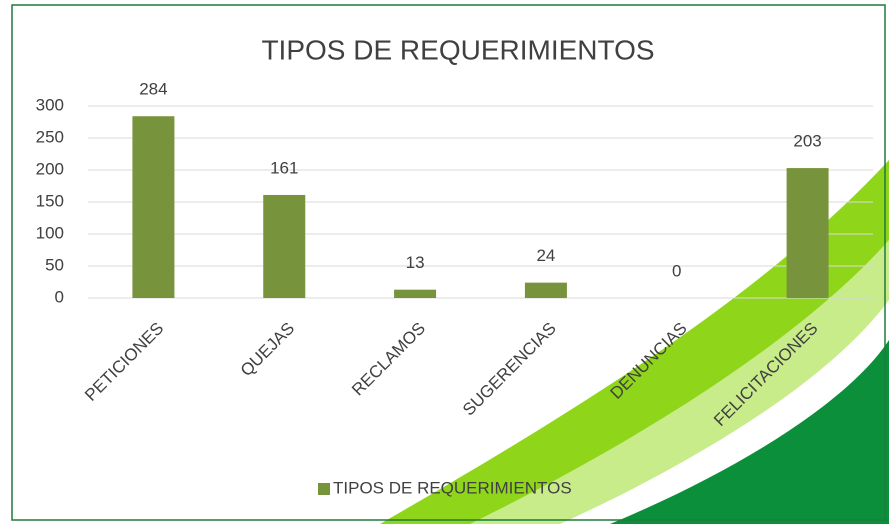  What do you see at coordinates (749, 432) in the screenshot?
I see `decor-swoosh-dark` at bounding box center [749, 432].